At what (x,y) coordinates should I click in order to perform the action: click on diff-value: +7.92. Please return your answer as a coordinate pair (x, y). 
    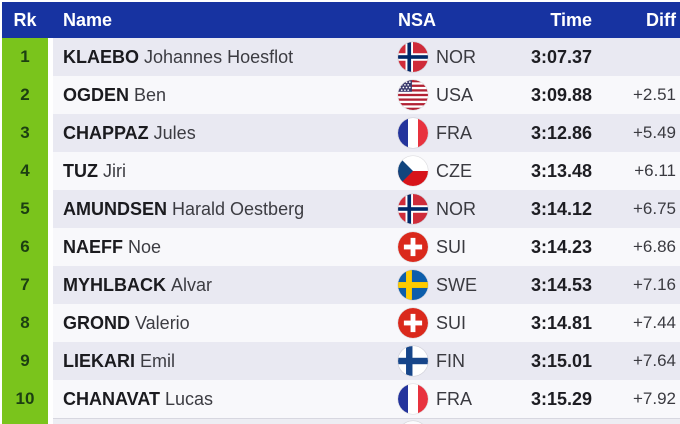
    Looking at the image, I should click on (654, 398).